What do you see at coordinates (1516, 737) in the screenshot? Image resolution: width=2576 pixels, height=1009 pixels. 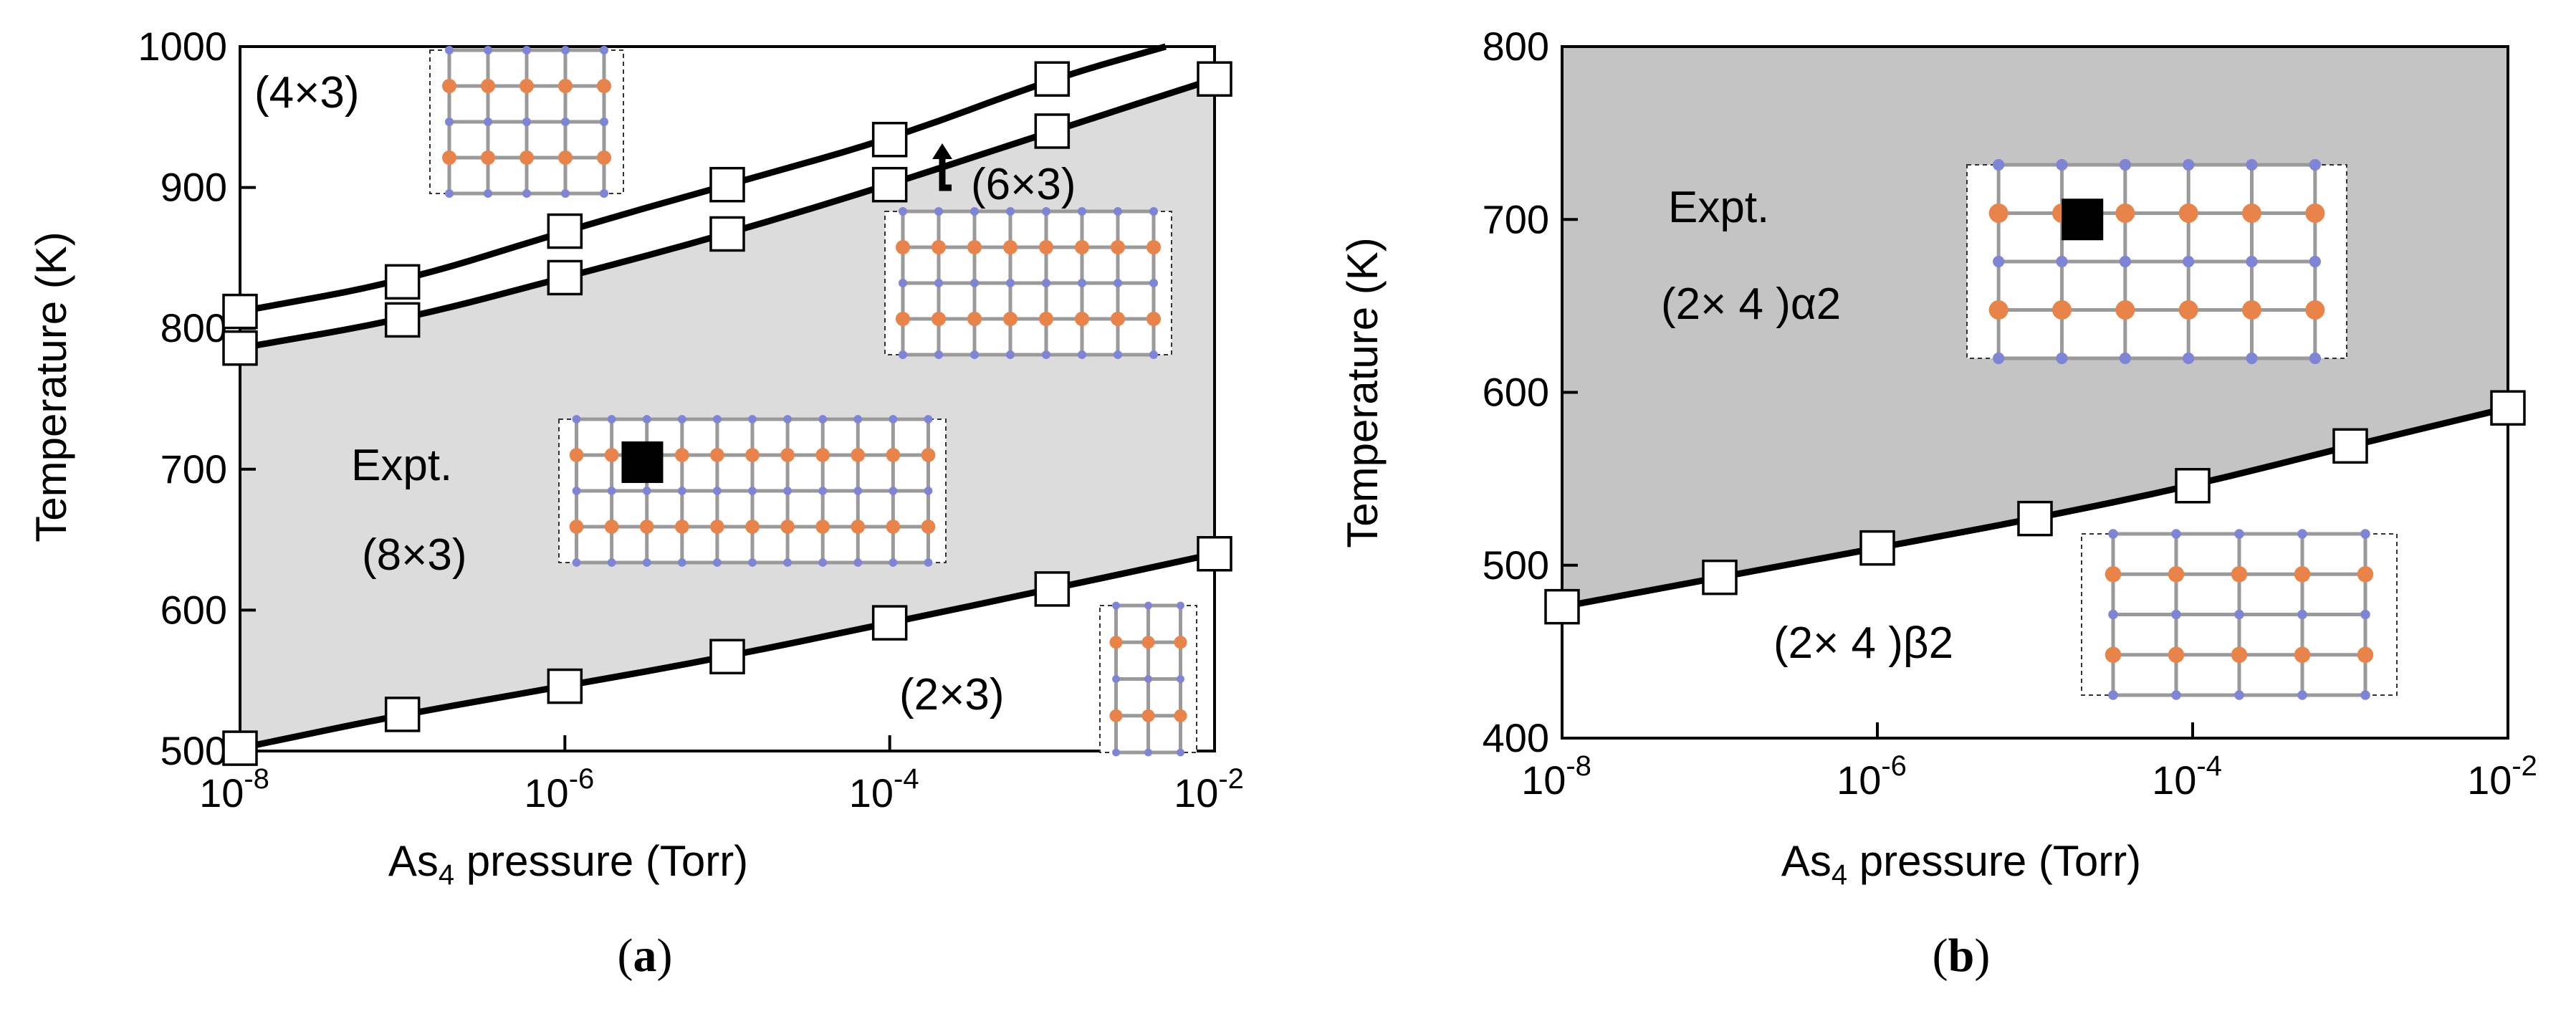 I see `y-tick-label: 400` at bounding box center [1516, 737].